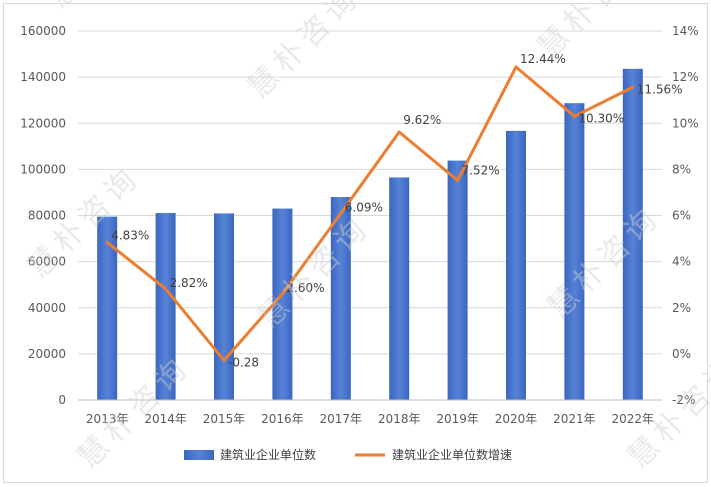 The width and height of the screenshot is (711, 487). I want to click on legend-bar-swatch, so click(199, 455).